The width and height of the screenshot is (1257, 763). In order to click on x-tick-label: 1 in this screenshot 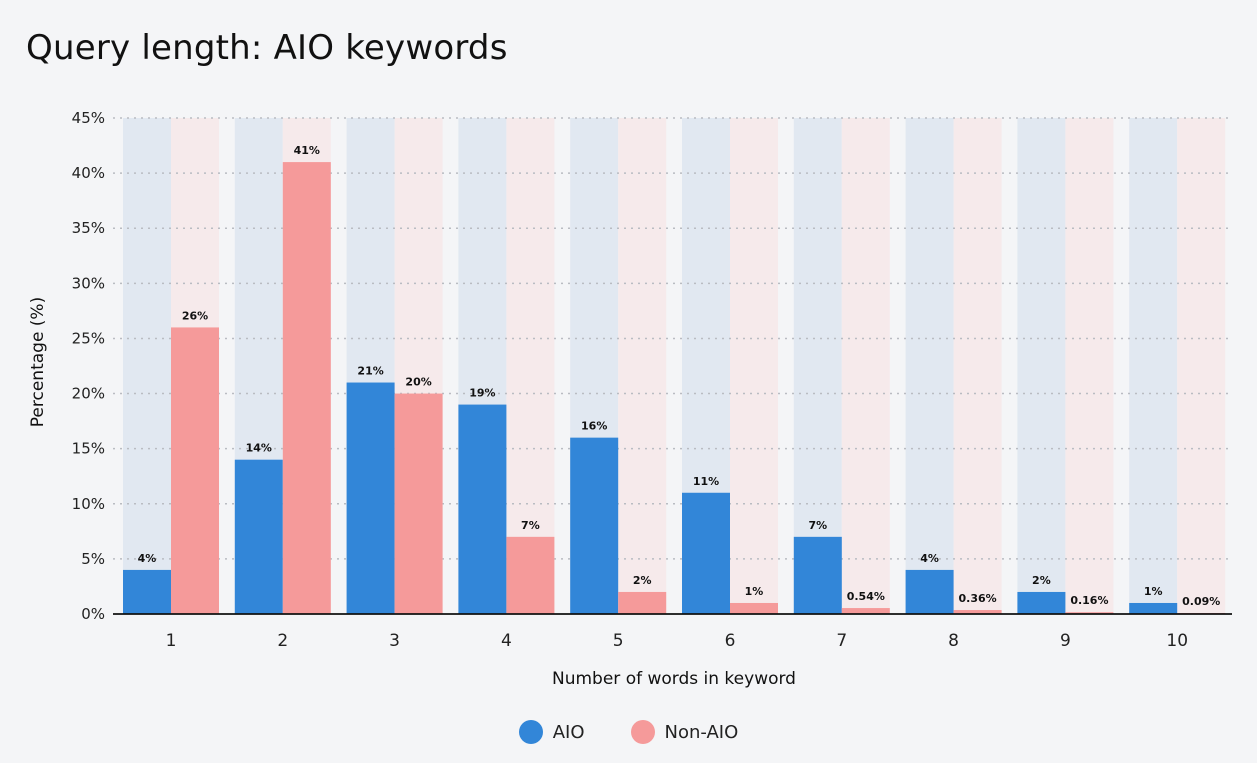, I will do `click(171, 641)`.